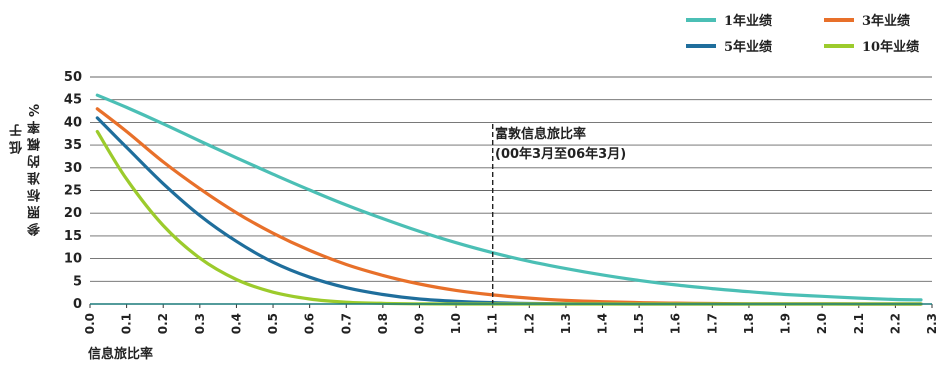  I want to click on x-tick-label-2.0: 2.0, so click(822, 323).